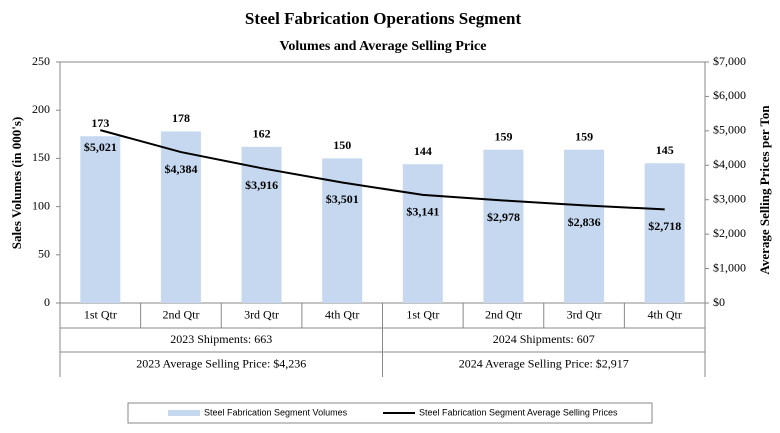 Image resolution: width=780 pixels, height=433 pixels. Describe the element at coordinates (16, 183) in the screenshot. I see `y-axis-label: Sales Volumes (in 000's)` at that location.